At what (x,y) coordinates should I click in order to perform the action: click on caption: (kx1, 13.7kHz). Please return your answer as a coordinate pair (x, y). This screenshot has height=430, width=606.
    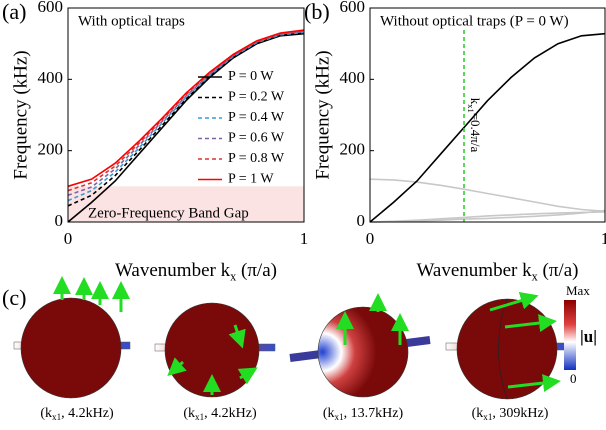
    Looking at the image, I should click on (363, 414).